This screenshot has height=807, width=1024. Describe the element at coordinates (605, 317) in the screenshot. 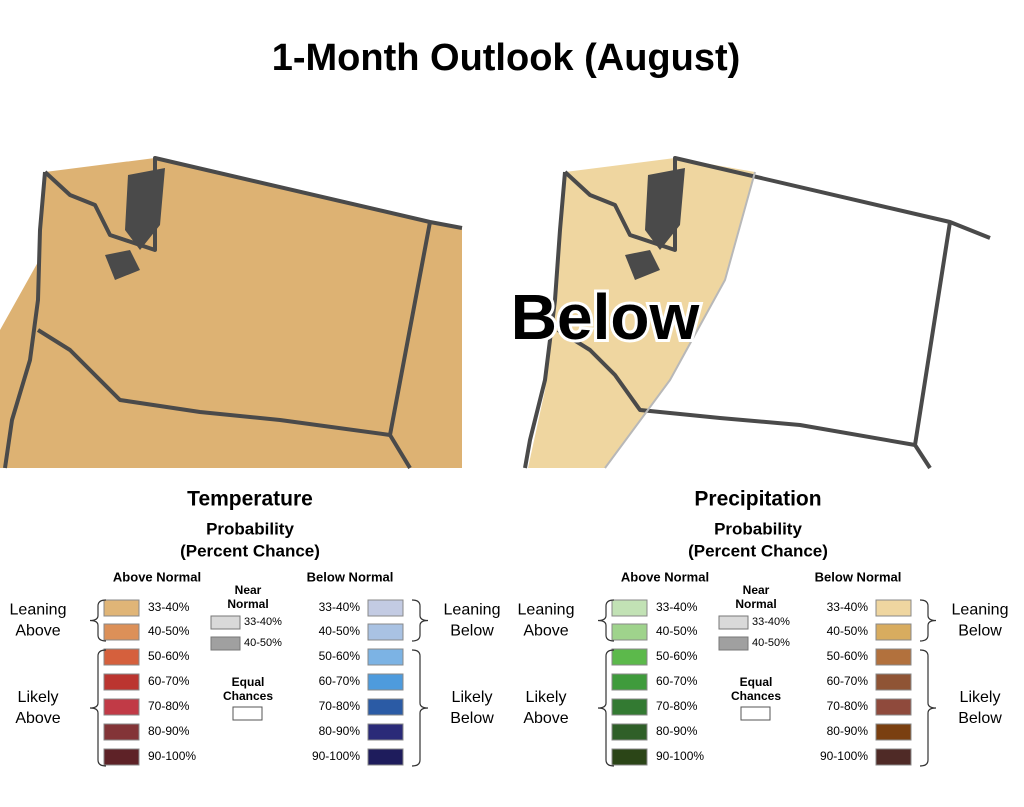

I see `map-label: Below` at that location.